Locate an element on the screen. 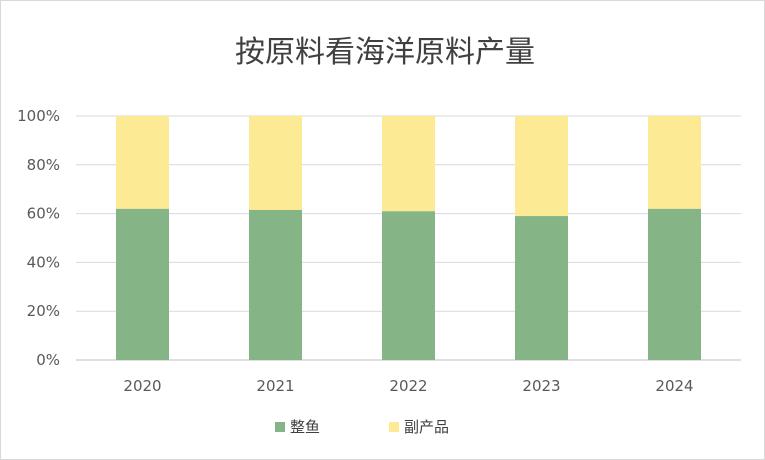  legend-label: 副产品 is located at coordinates (426, 427).